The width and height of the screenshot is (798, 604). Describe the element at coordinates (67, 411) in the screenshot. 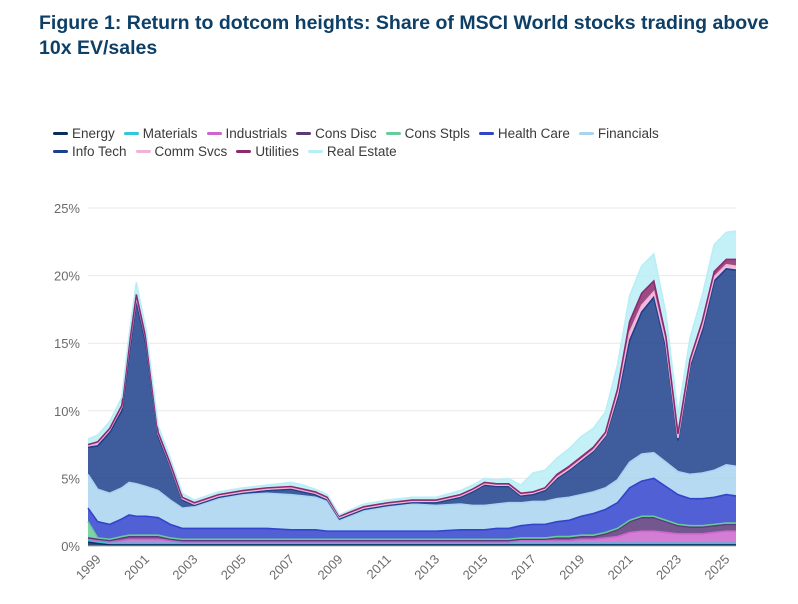

I see `y-tick-label: 10%` at that location.